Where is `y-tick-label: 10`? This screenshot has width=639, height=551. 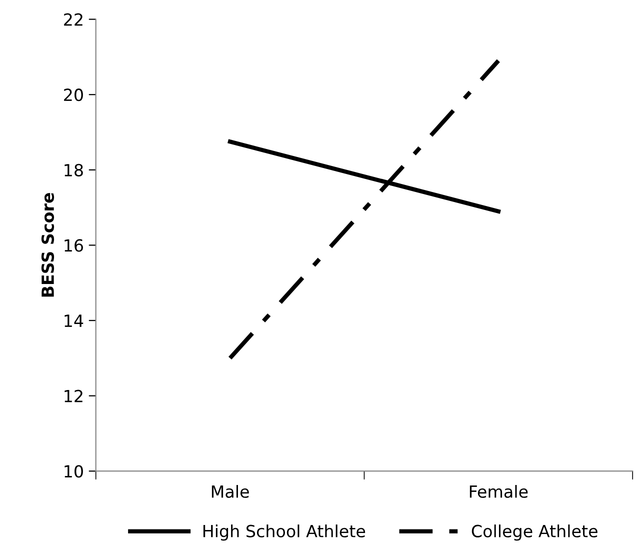
y-tick-label: 10 is located at coordinates (73, 471).